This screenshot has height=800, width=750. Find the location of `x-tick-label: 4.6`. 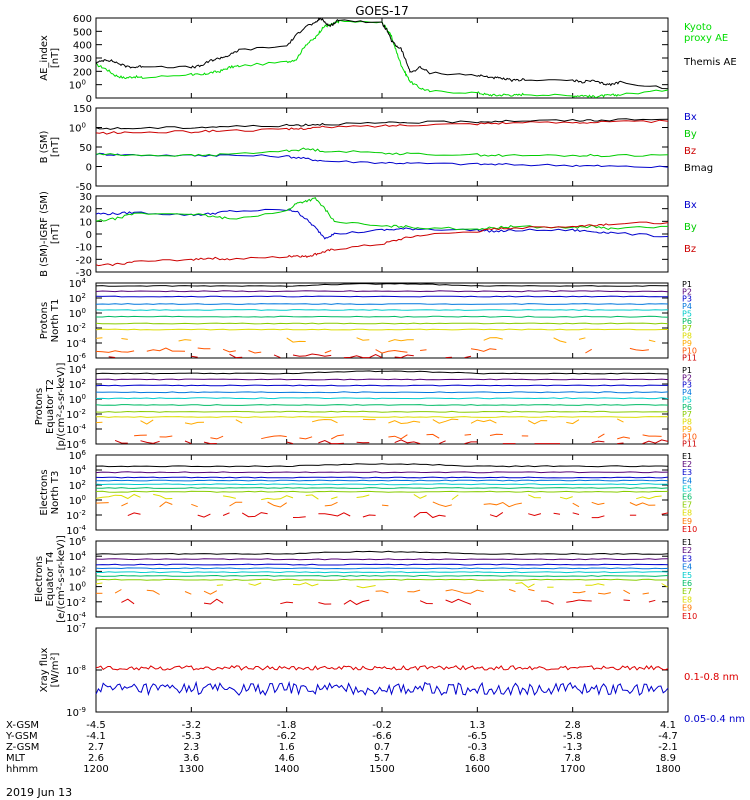

x-tick-label: 4.6 is located at coordinates (287, 758).